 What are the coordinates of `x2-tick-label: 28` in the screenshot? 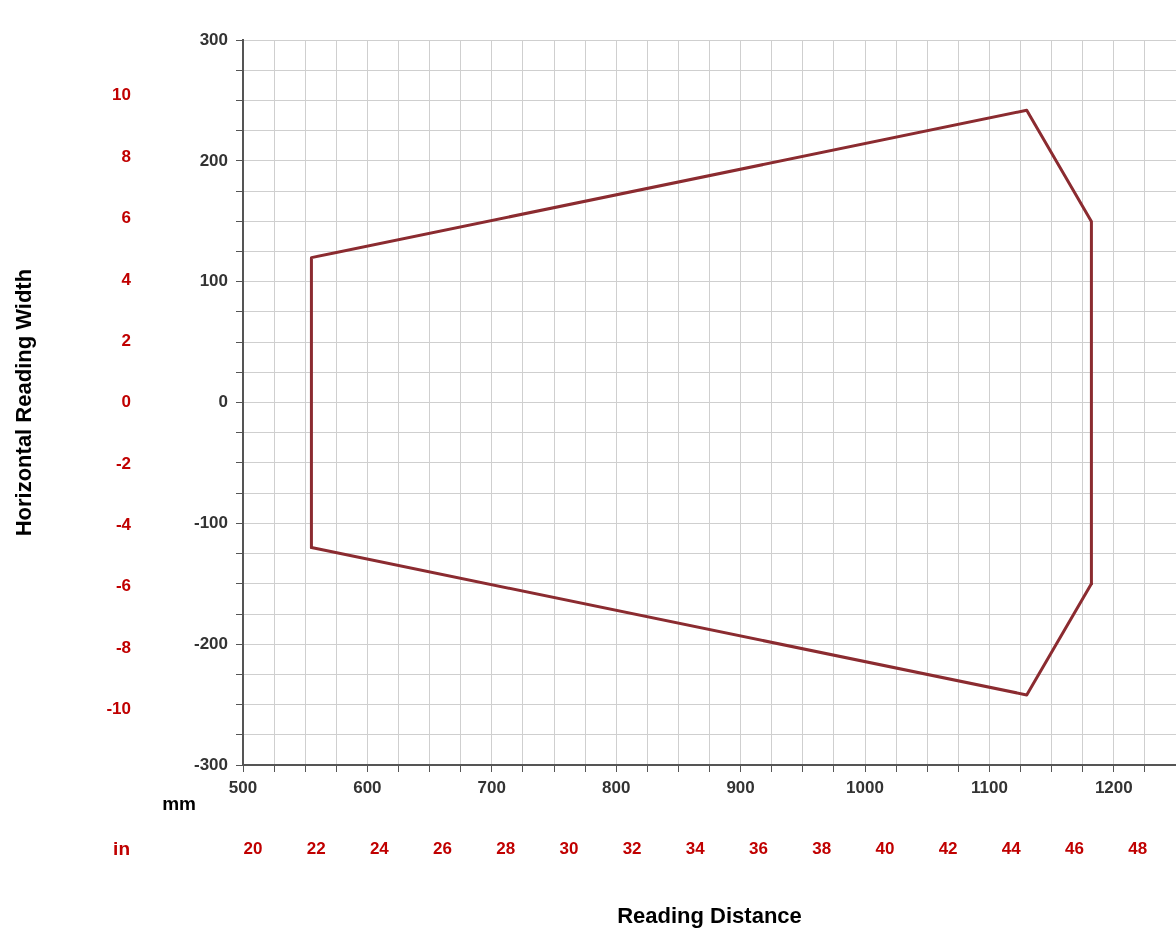 It's located at (506, 848).